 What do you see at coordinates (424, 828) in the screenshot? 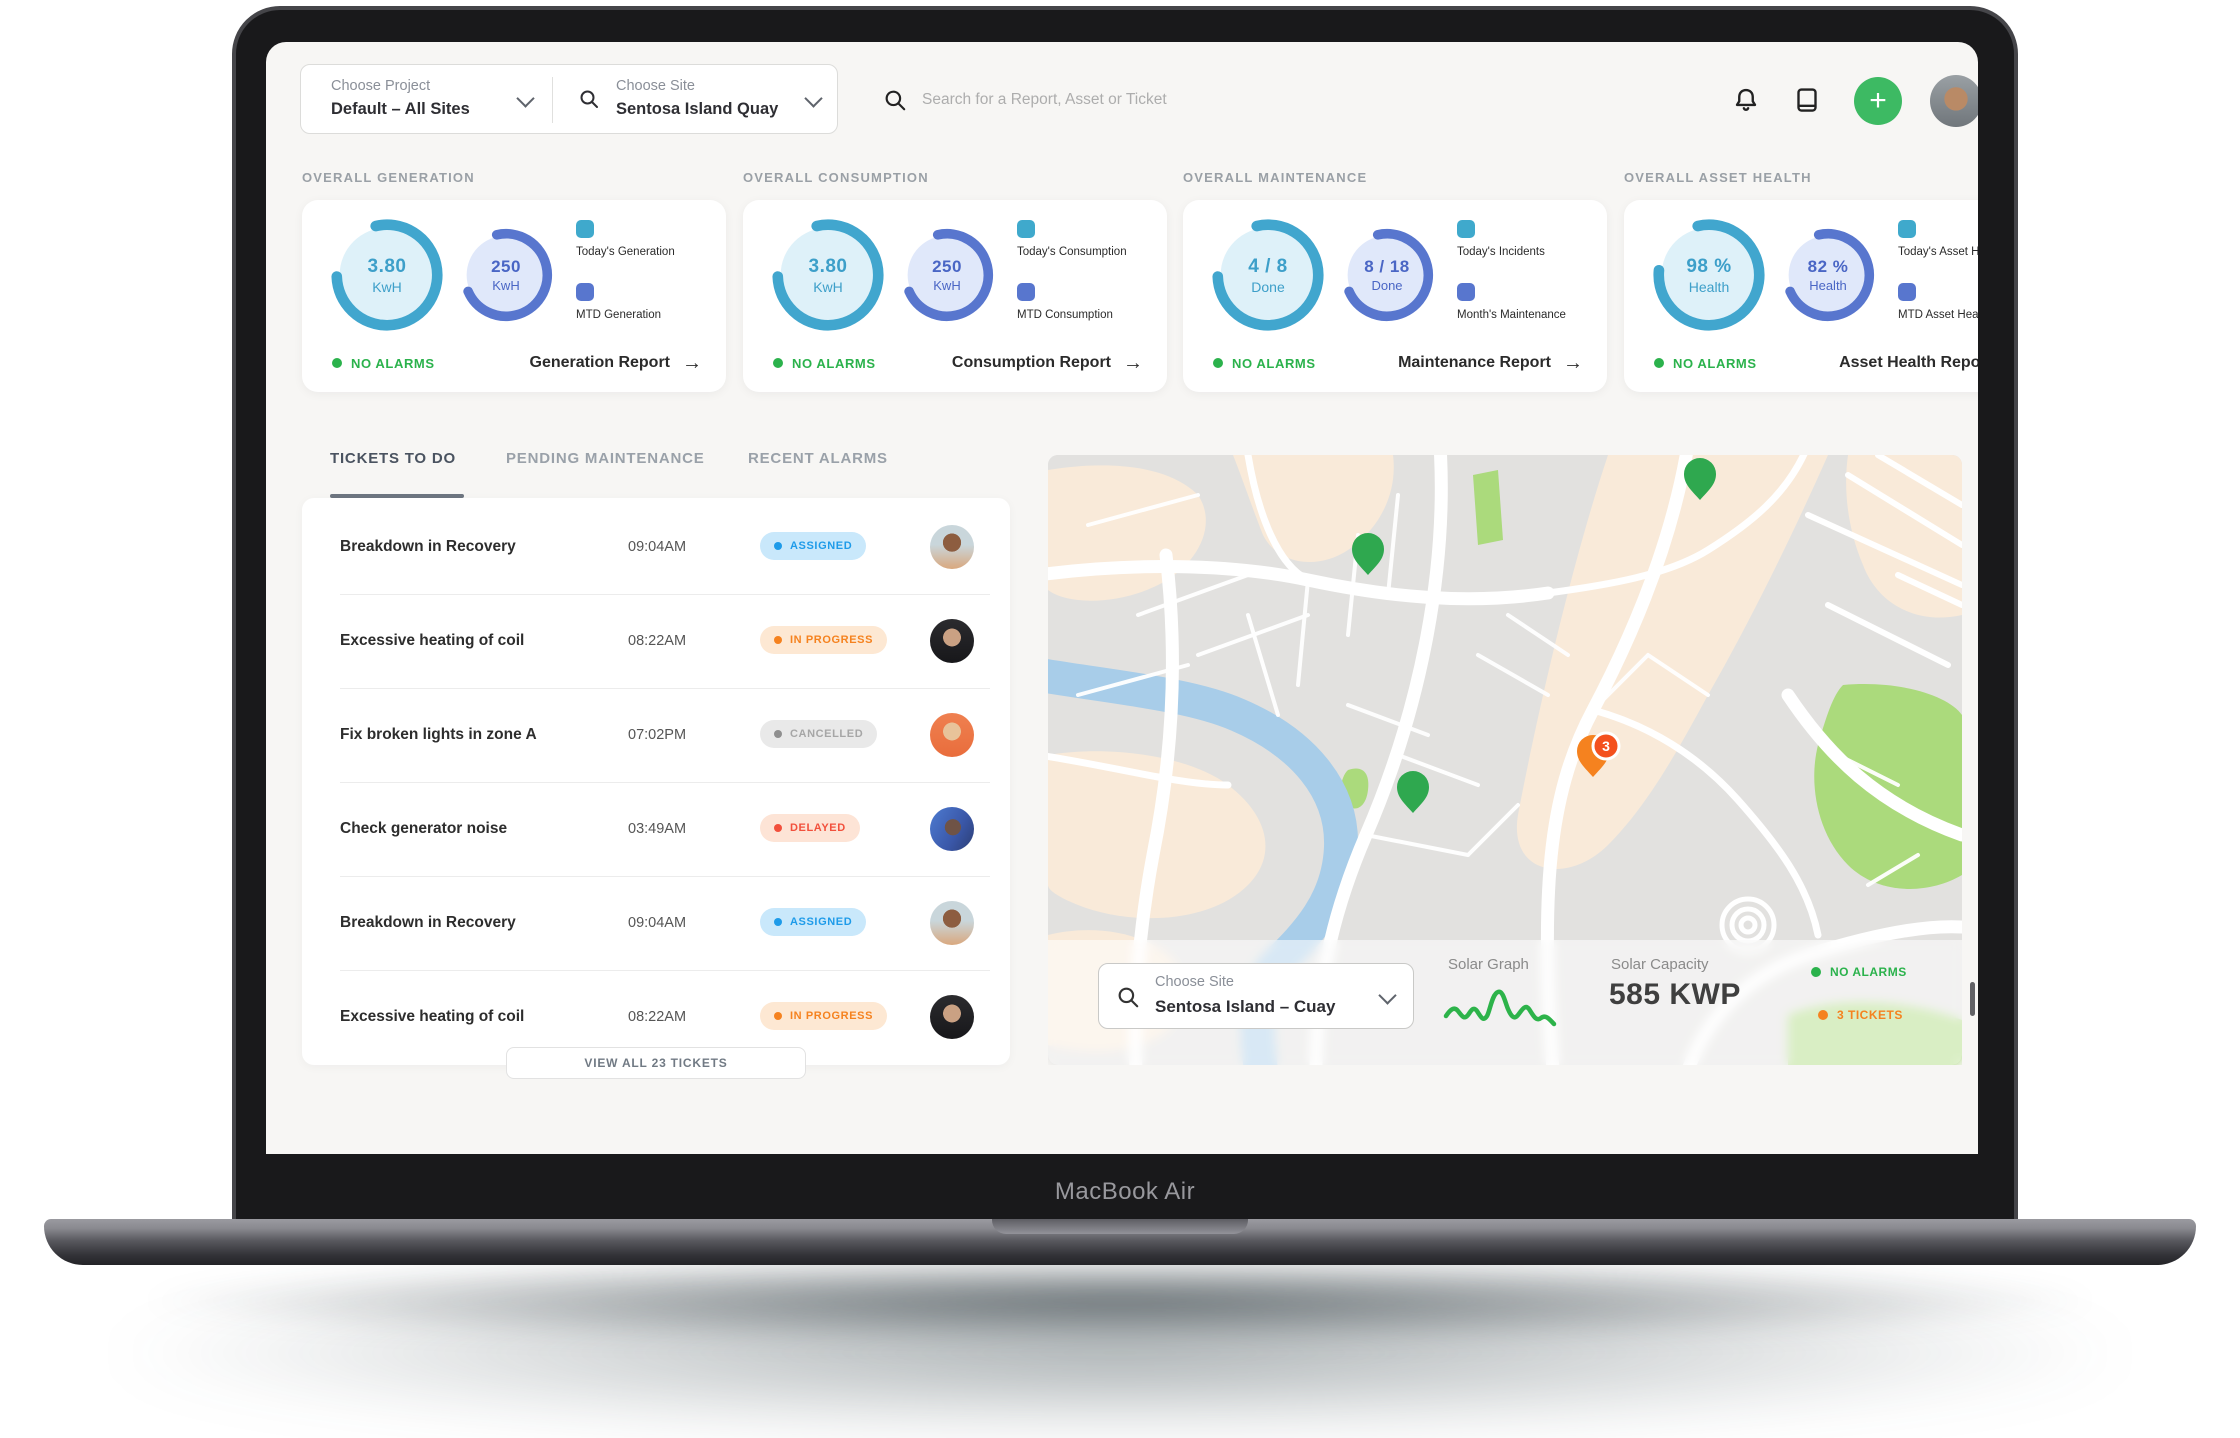
I see `ticket-title: Check generator noise` at bounding box center [424, 828].